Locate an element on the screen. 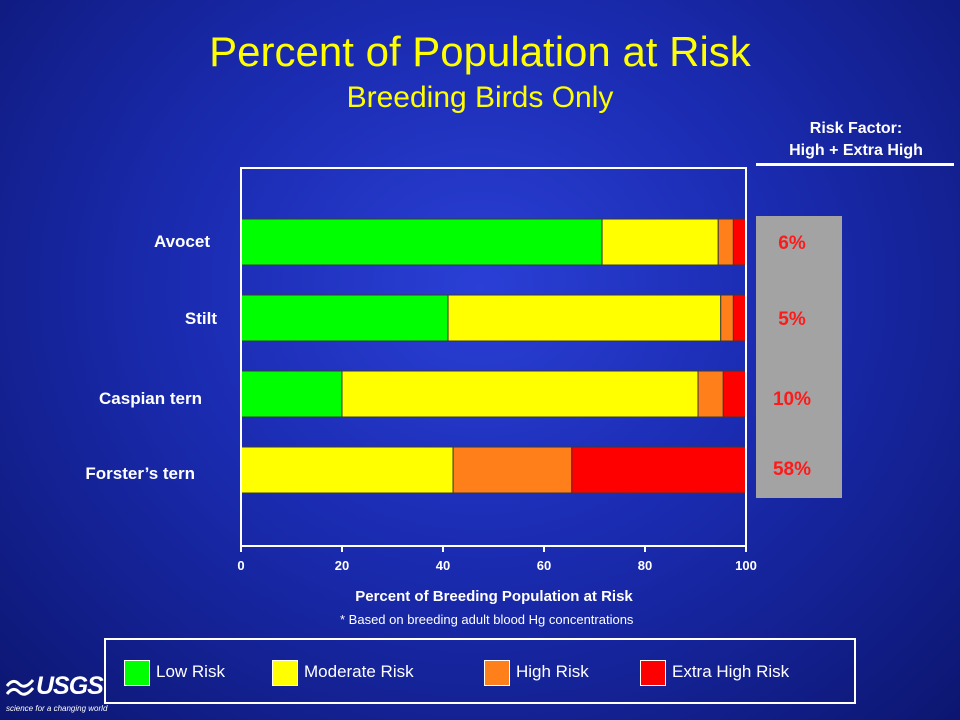 The height and width of the screenshot is (720, 960). risk-factor-underline is located at coordinates (855, 164).